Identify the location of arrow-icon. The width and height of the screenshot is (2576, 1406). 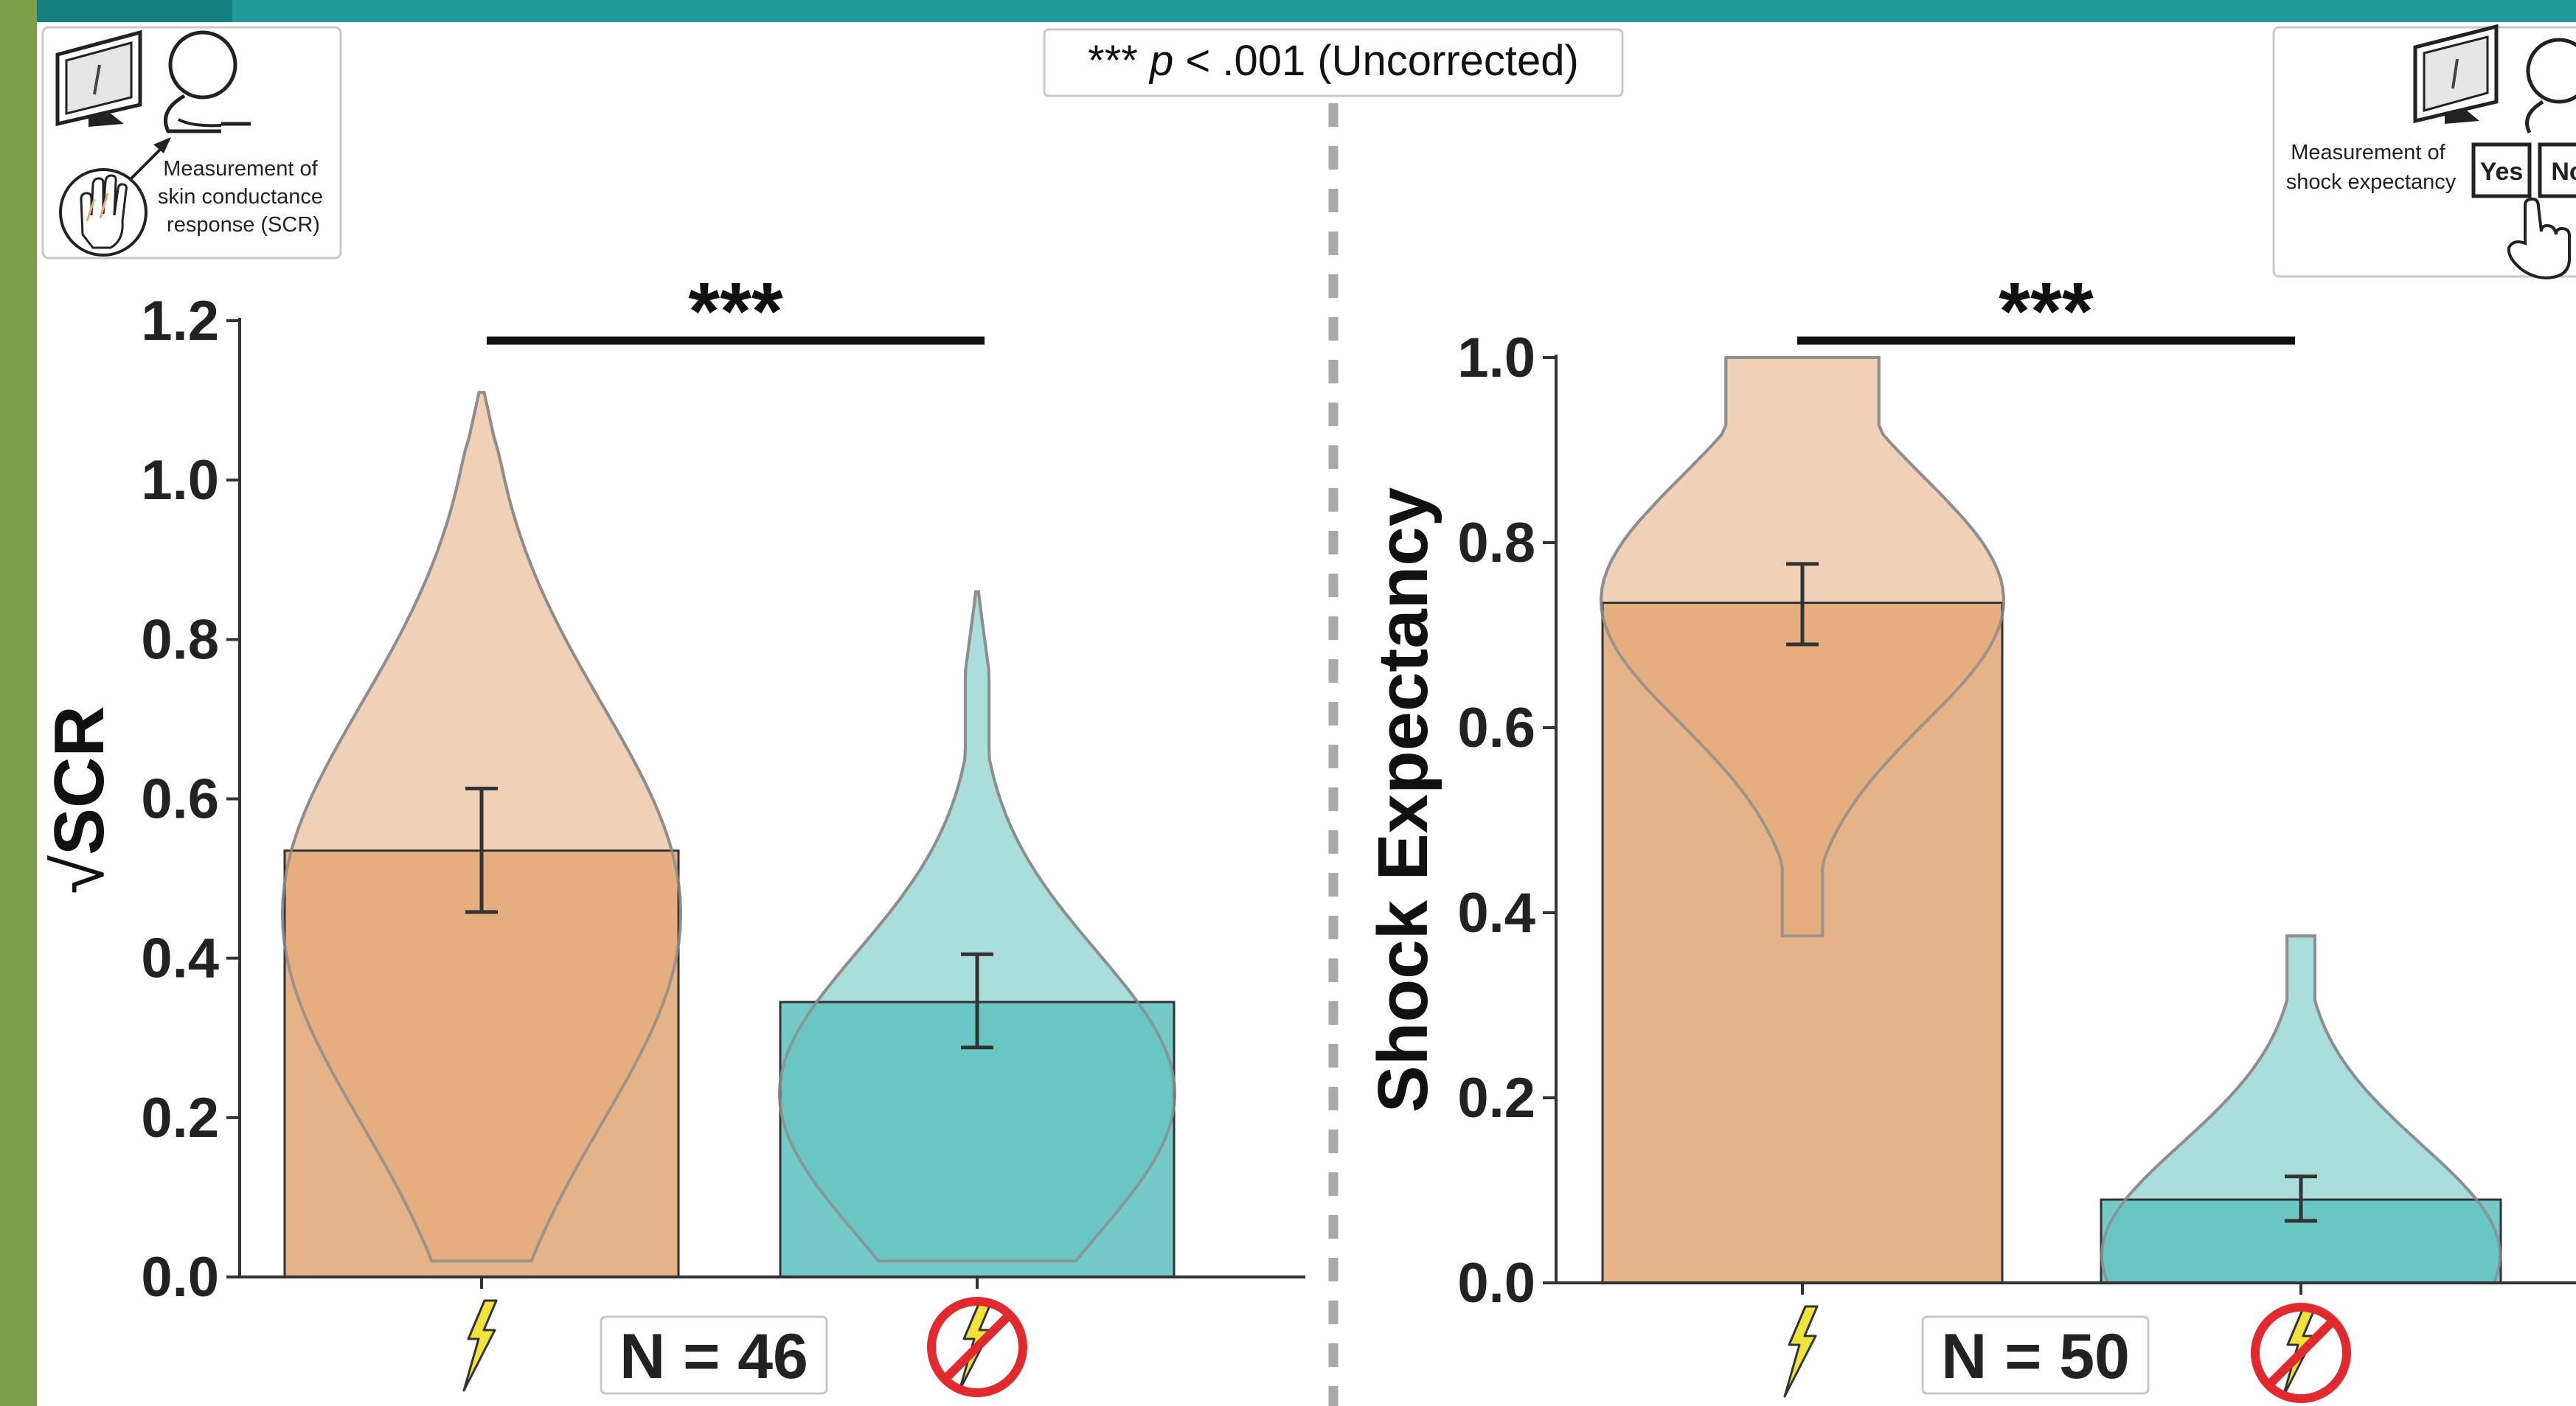
(147, 161).